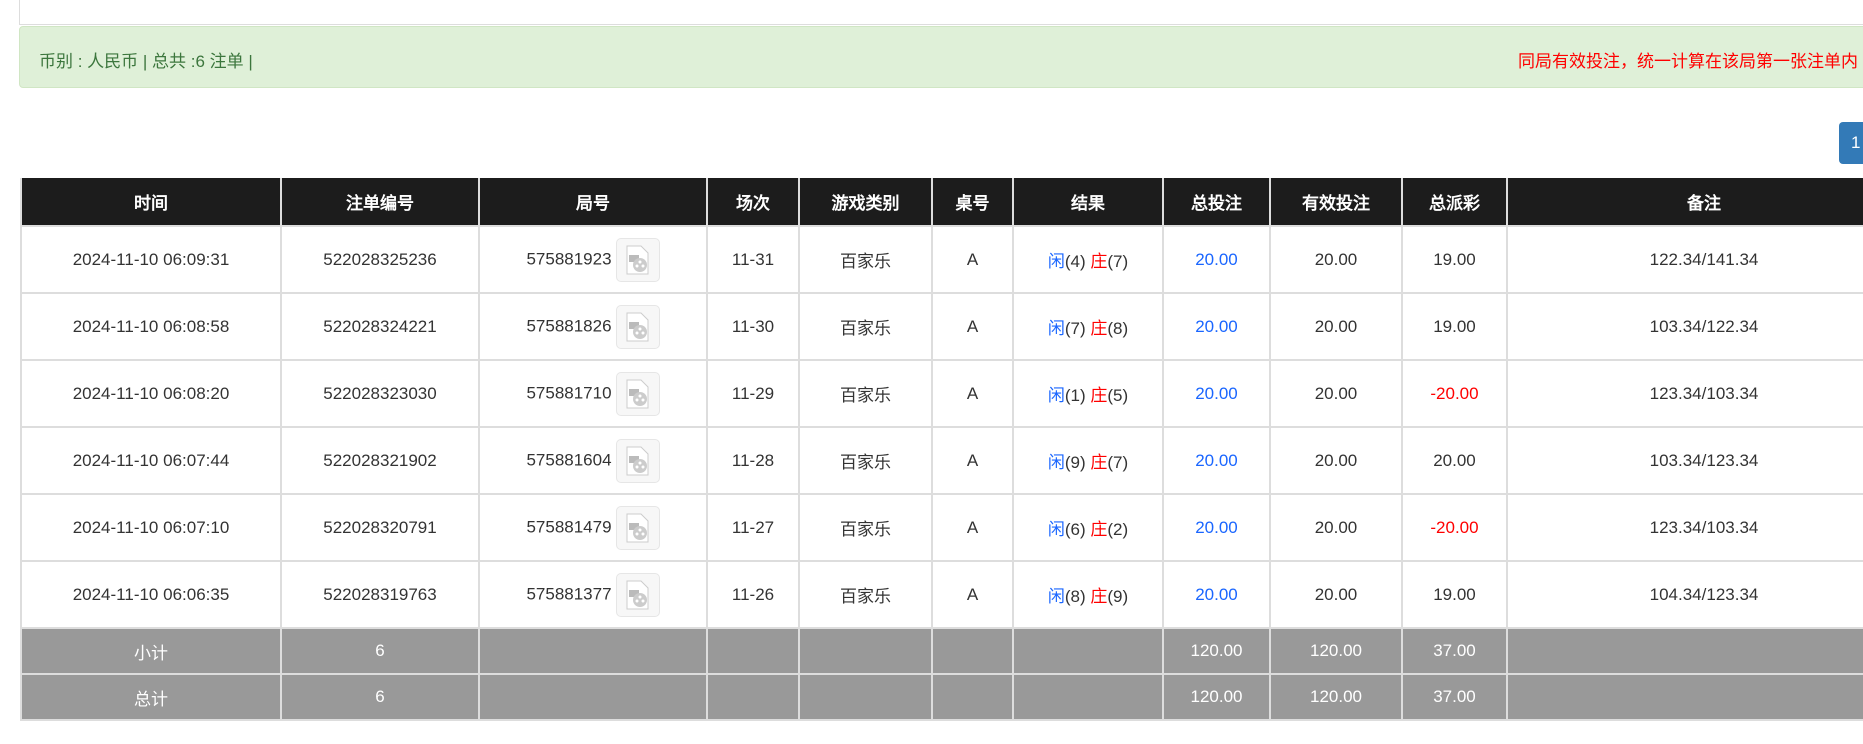  Describe the element at coordinates (380, 697) in the screenshot. I see `total-count: 6` at that location.